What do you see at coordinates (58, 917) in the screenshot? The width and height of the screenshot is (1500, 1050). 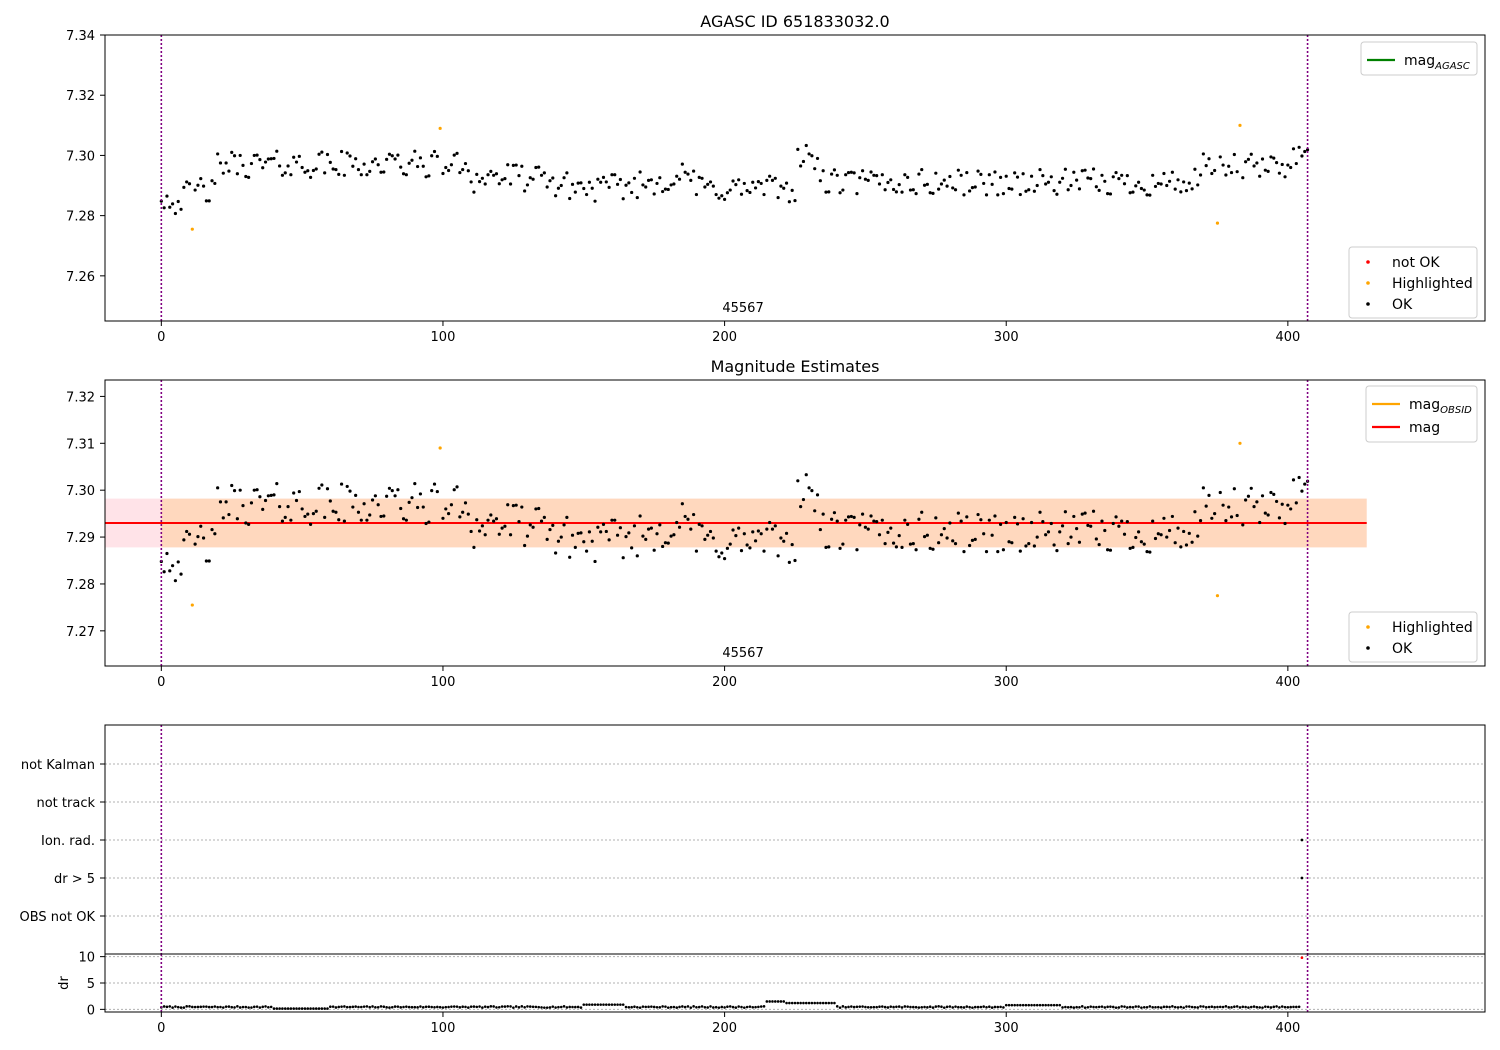 I see `flag-category-label: OBS not OK` at bounding box center [58, 917].